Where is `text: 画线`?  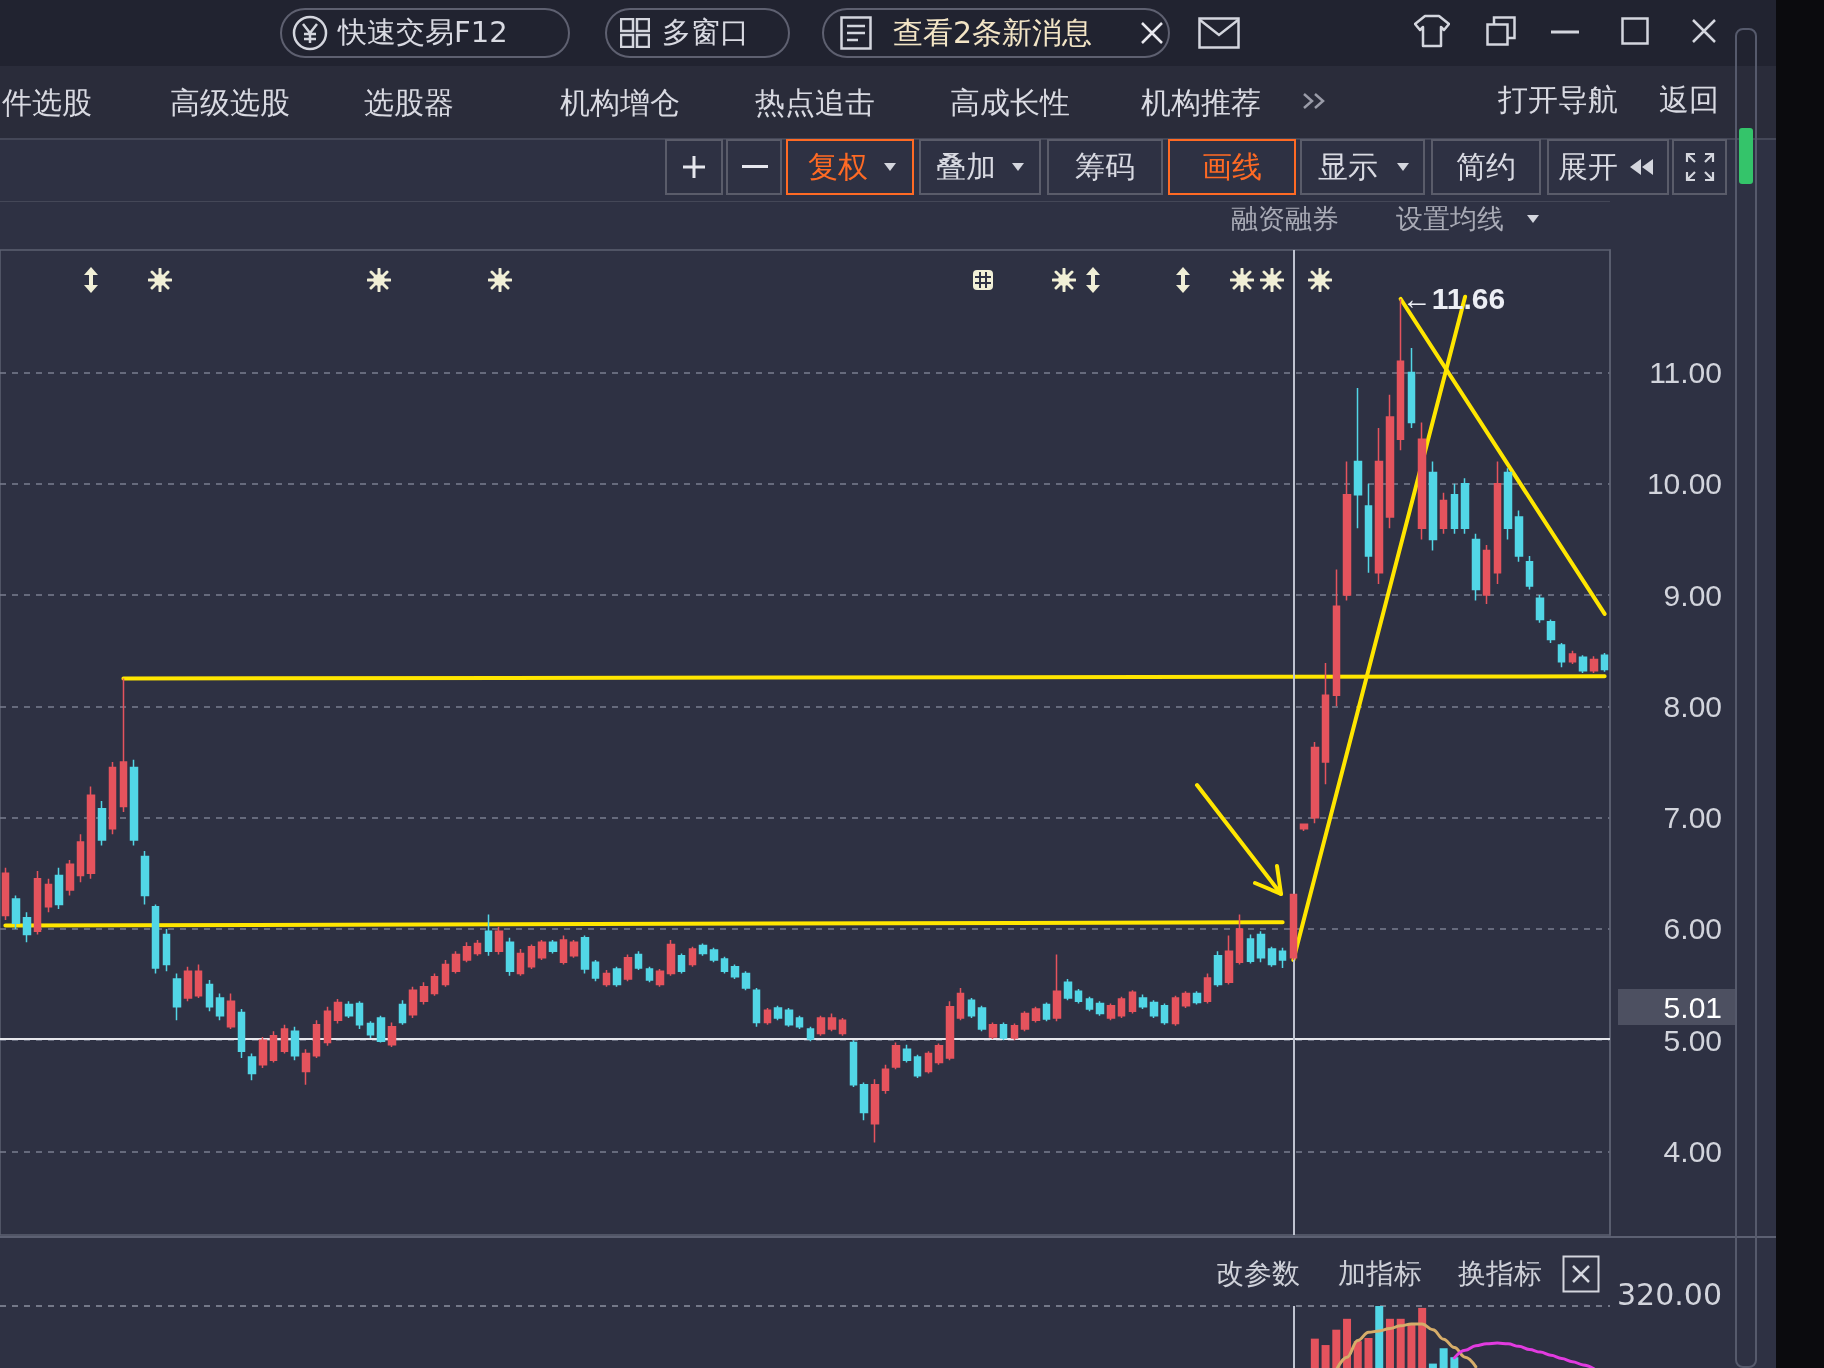 text: 画线 is located at coordinates (1232, 166).